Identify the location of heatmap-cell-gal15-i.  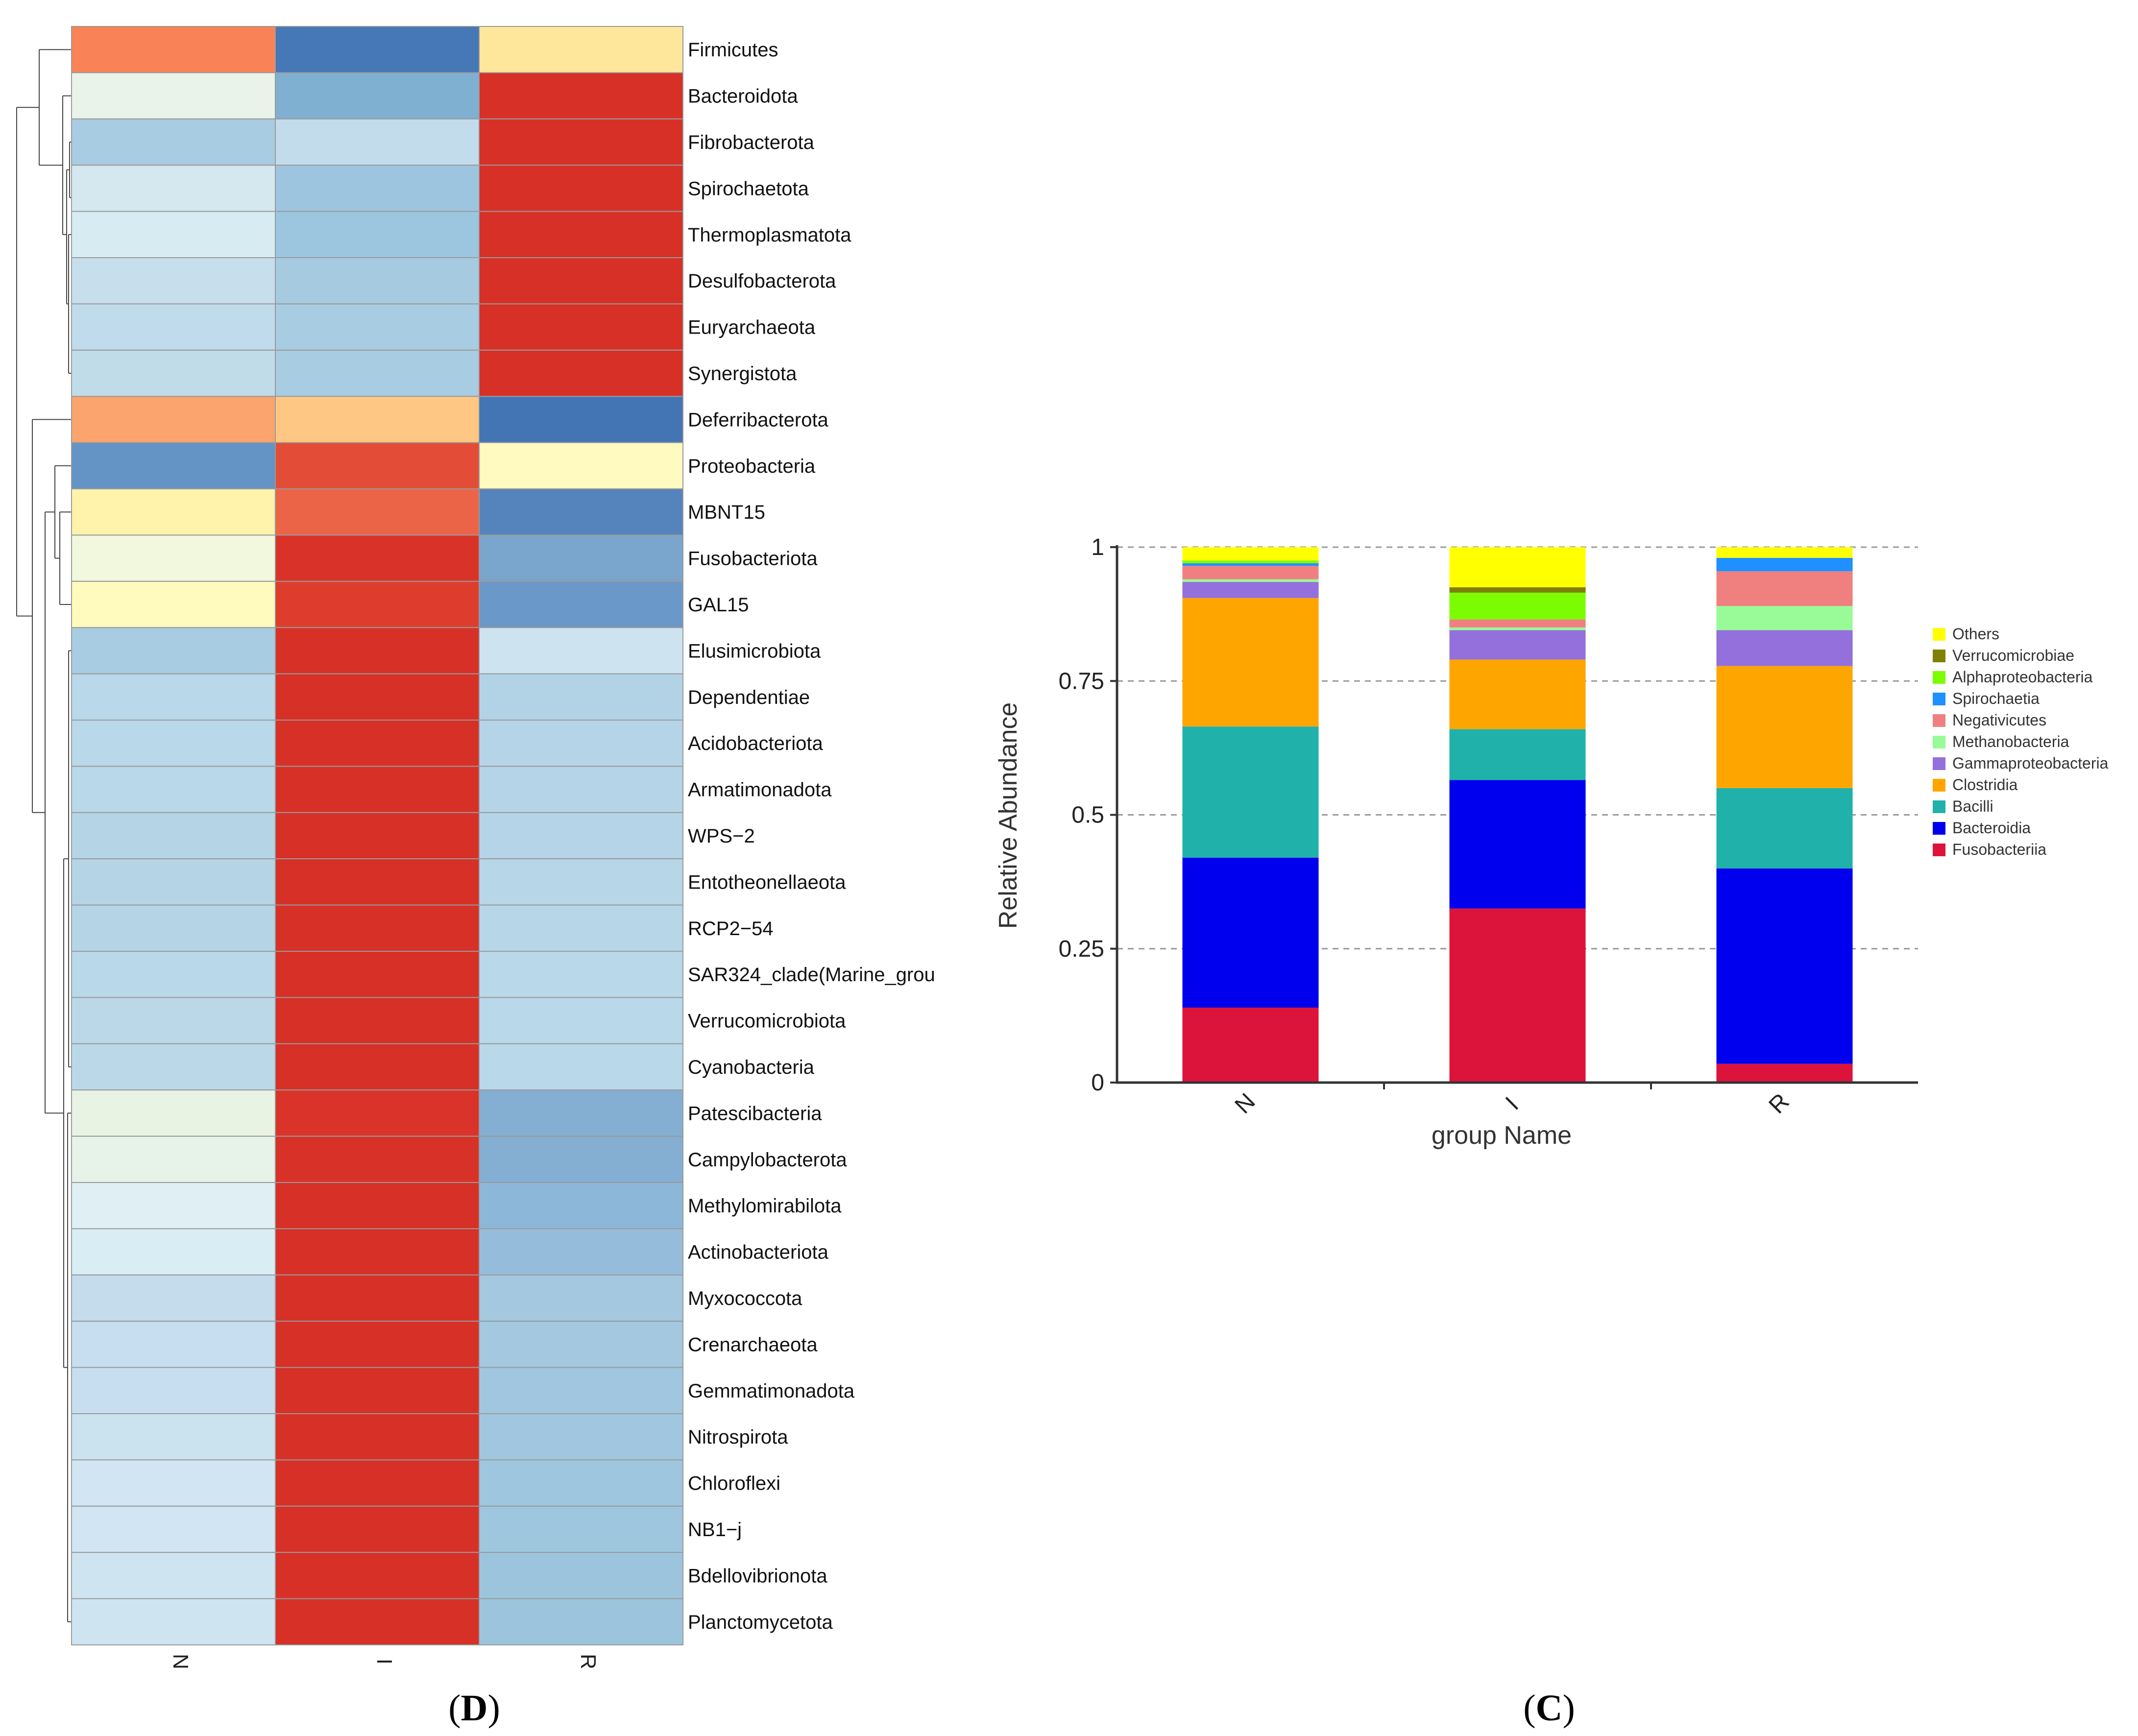
(378, 604).